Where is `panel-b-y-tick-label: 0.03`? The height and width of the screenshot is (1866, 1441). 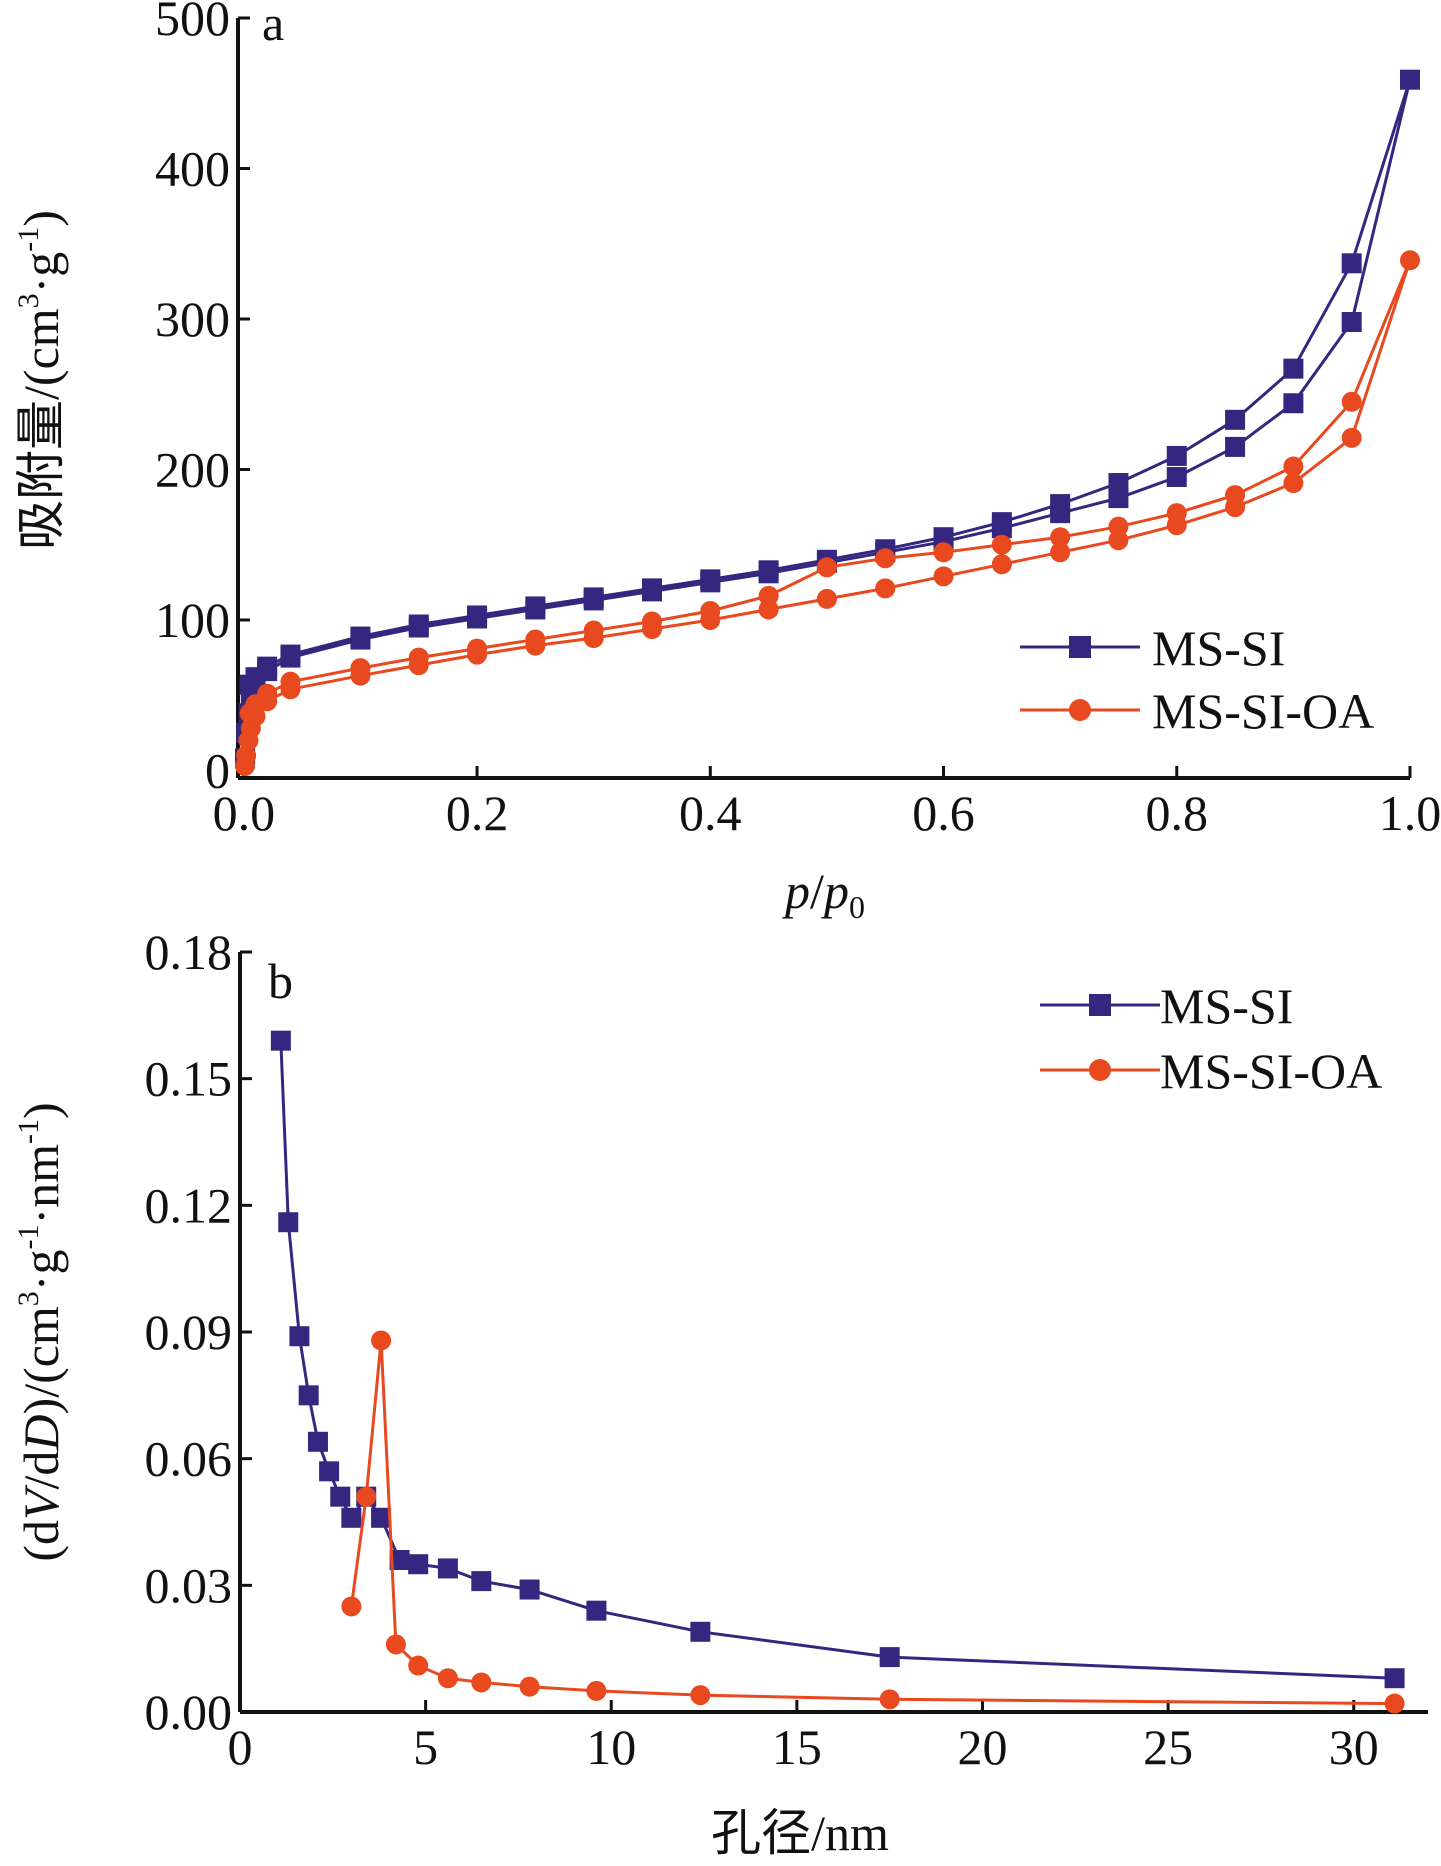 panel-b-y-tick-label: 0.03 is located at coordinates (189, 1585).